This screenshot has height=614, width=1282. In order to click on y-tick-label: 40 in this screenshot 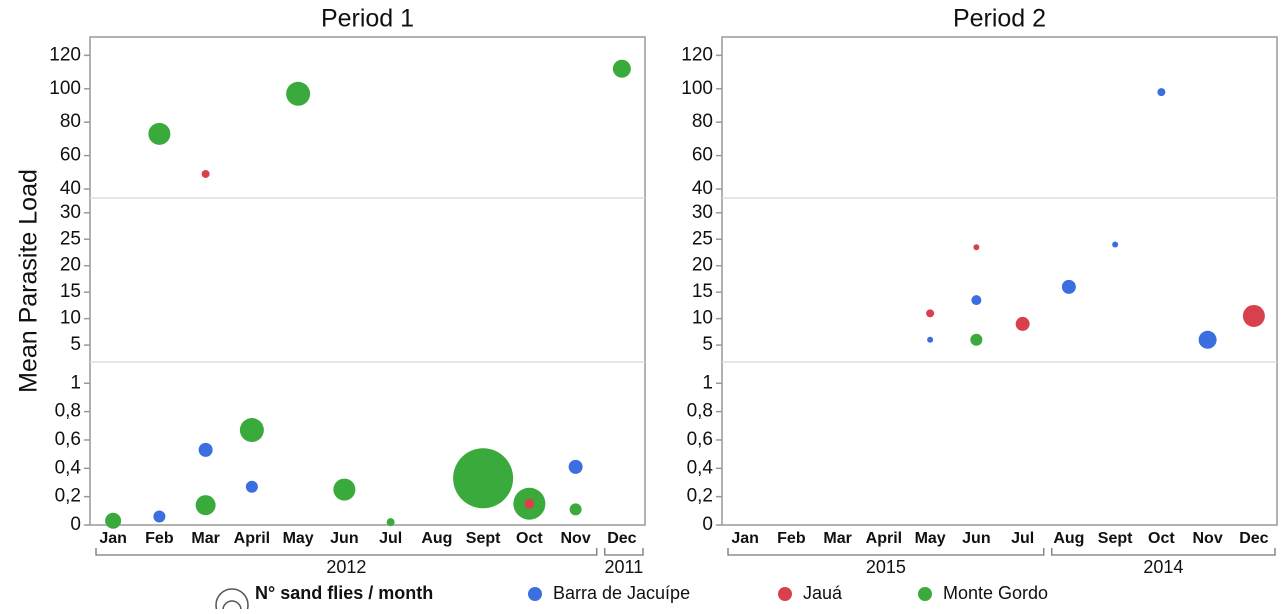, I will do `click(702, 188)`.